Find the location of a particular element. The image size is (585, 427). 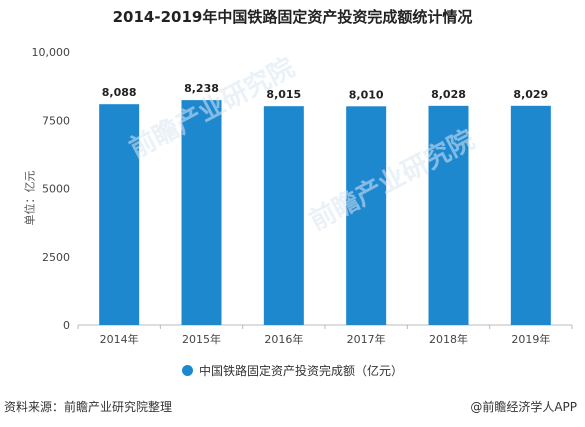

x-tick-label: 2019年 is located at coordinates (530, 339).